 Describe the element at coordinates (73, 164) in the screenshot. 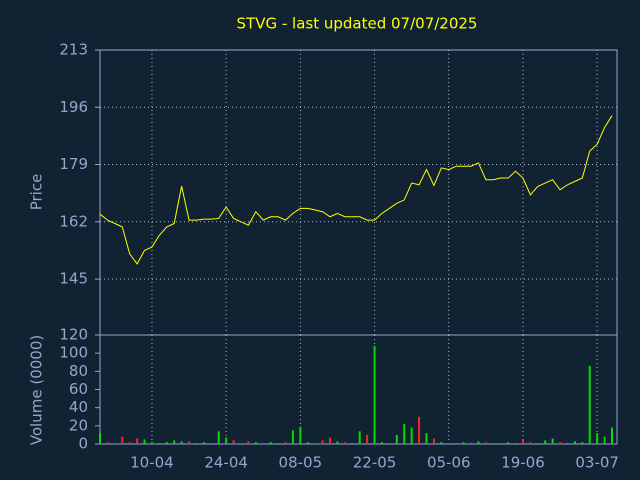

I see `y-tick-label: 179` at that location.